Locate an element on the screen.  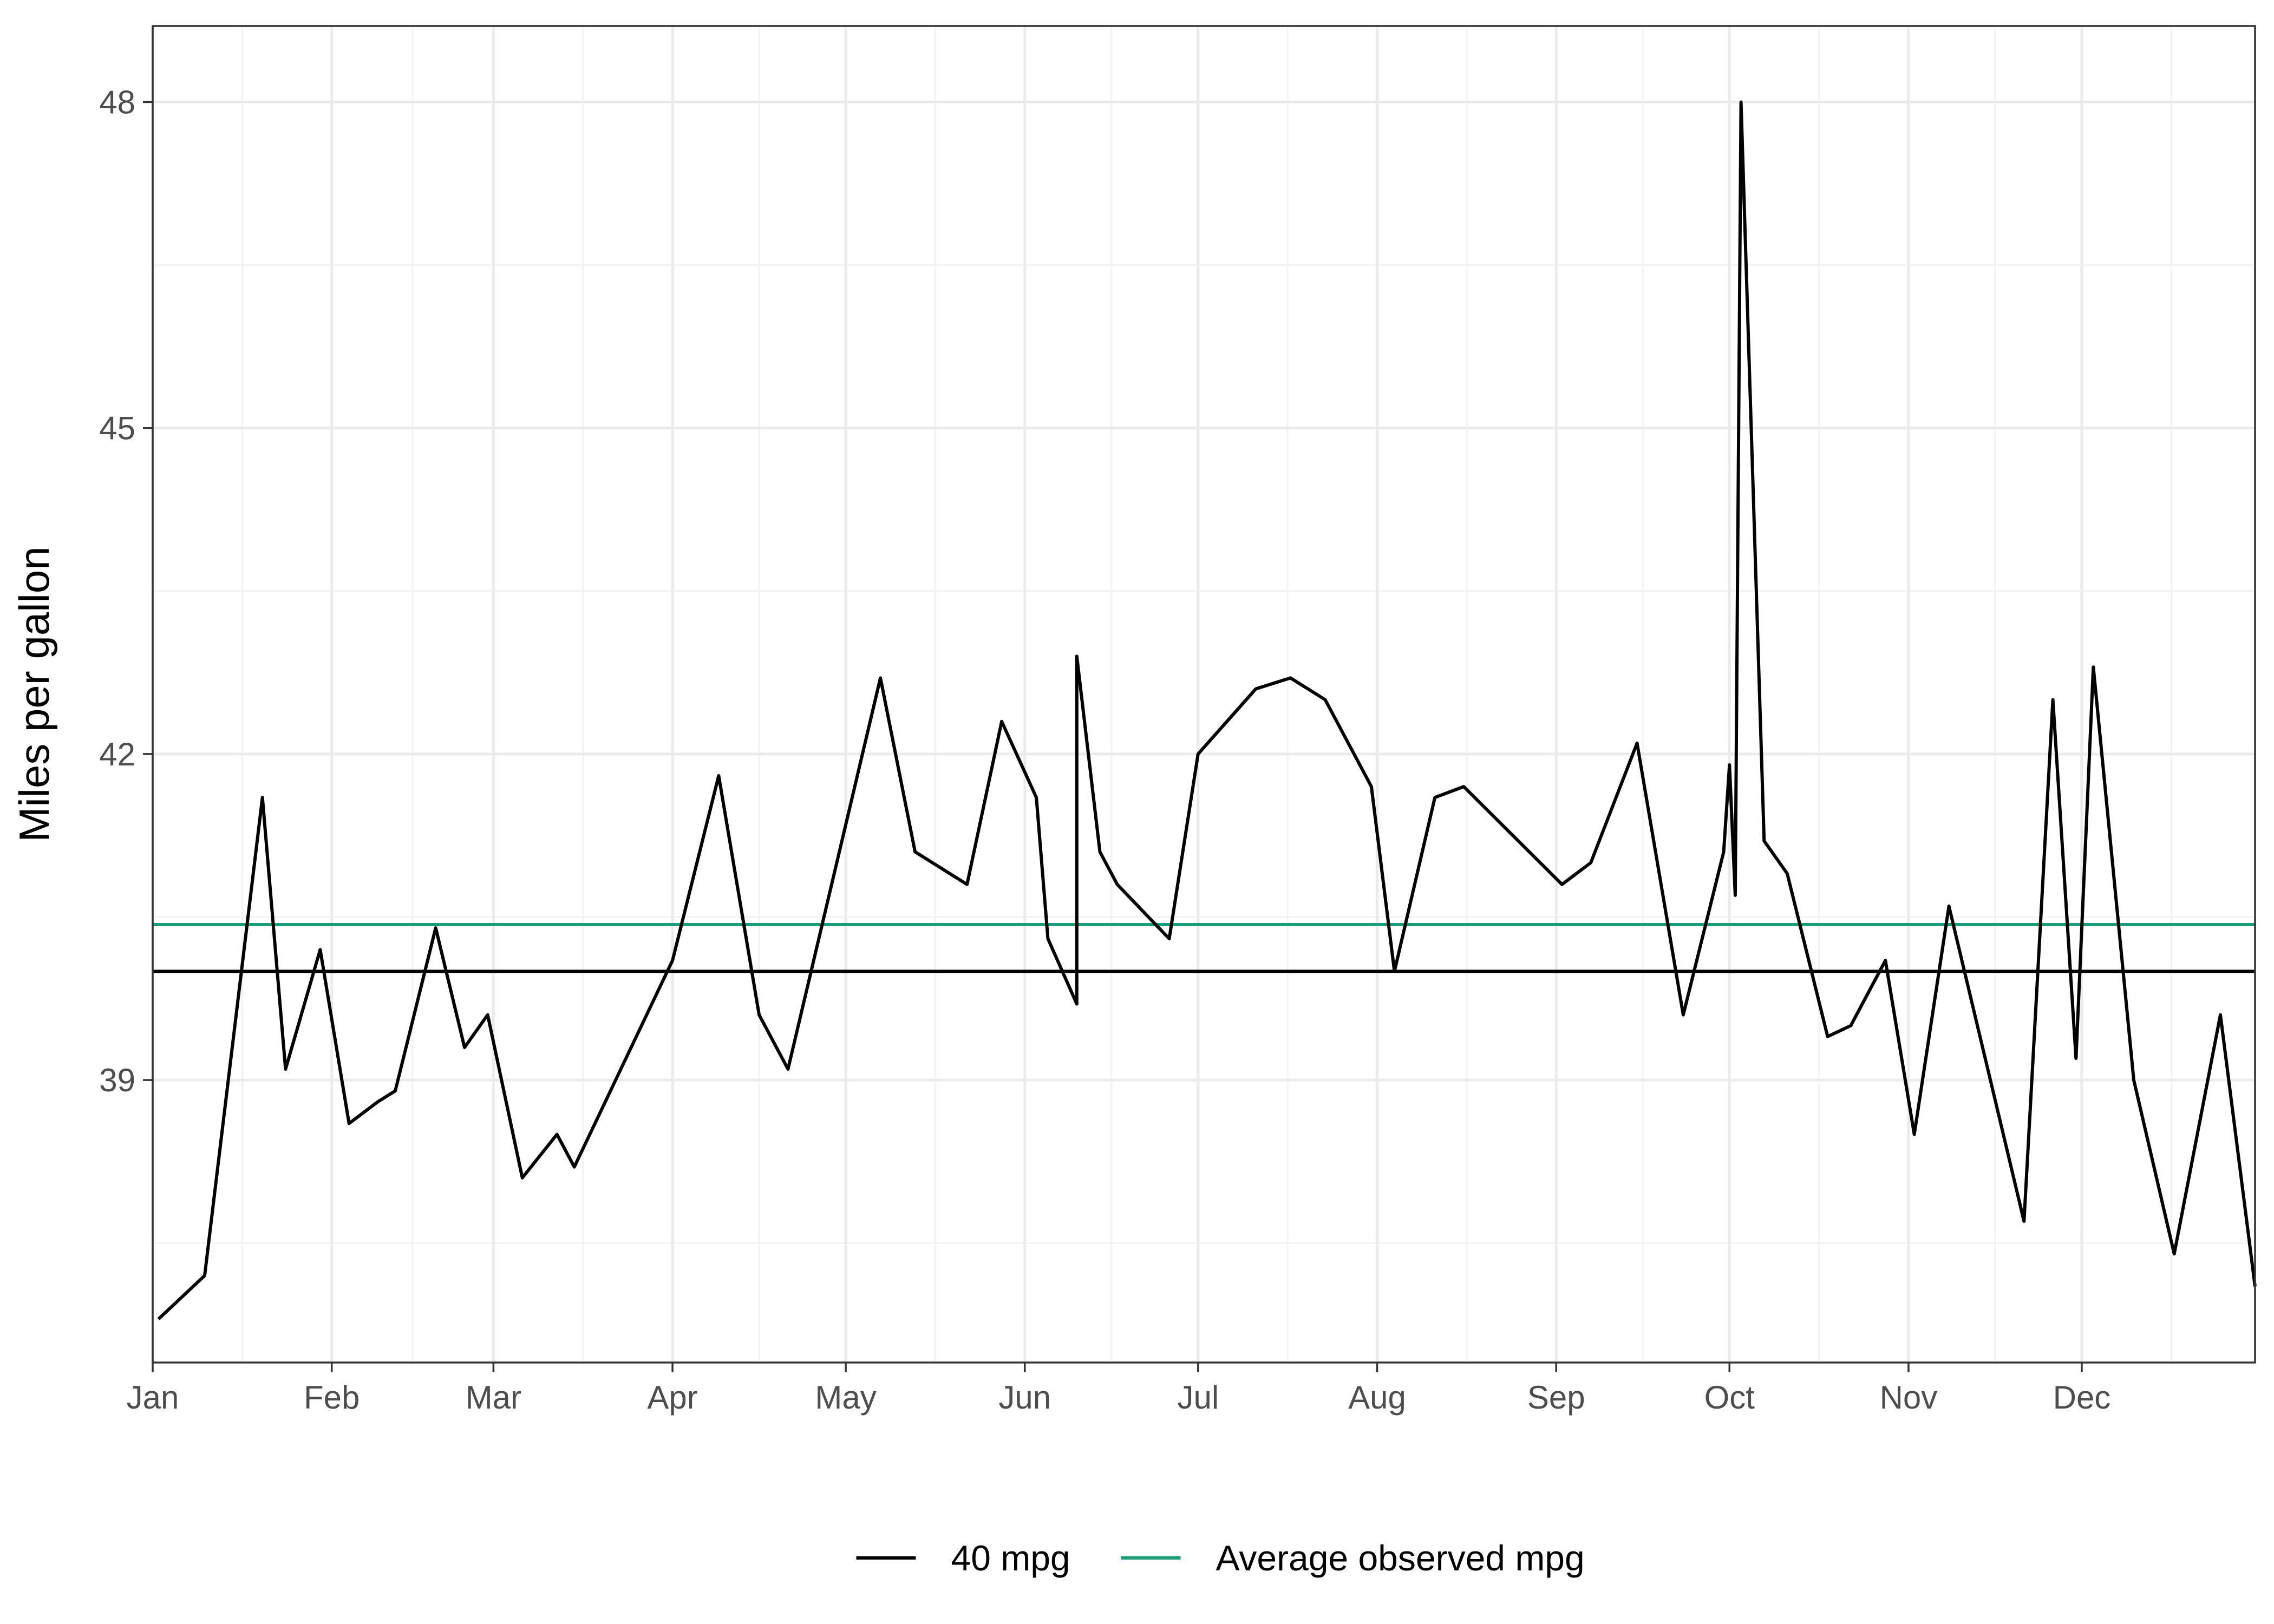
x-tick-label: Sep is located at coordinates (1556, 1398).